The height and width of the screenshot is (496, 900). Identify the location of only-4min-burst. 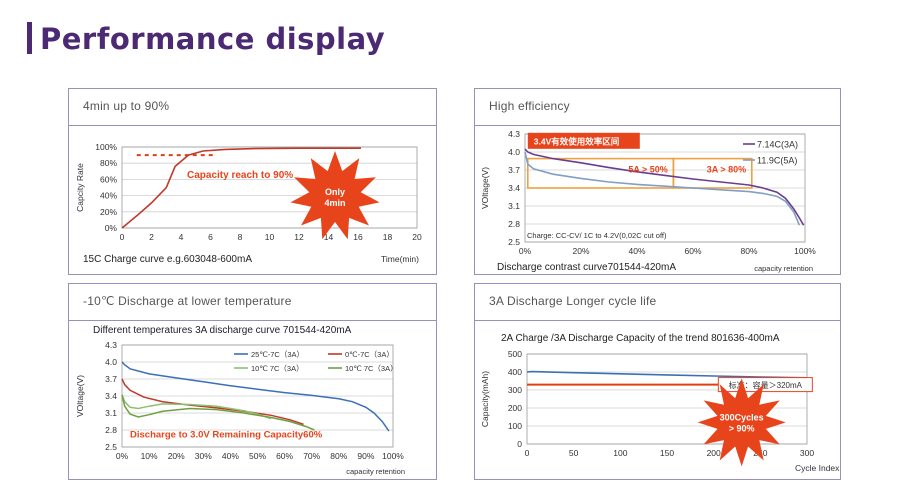
(335, 195).